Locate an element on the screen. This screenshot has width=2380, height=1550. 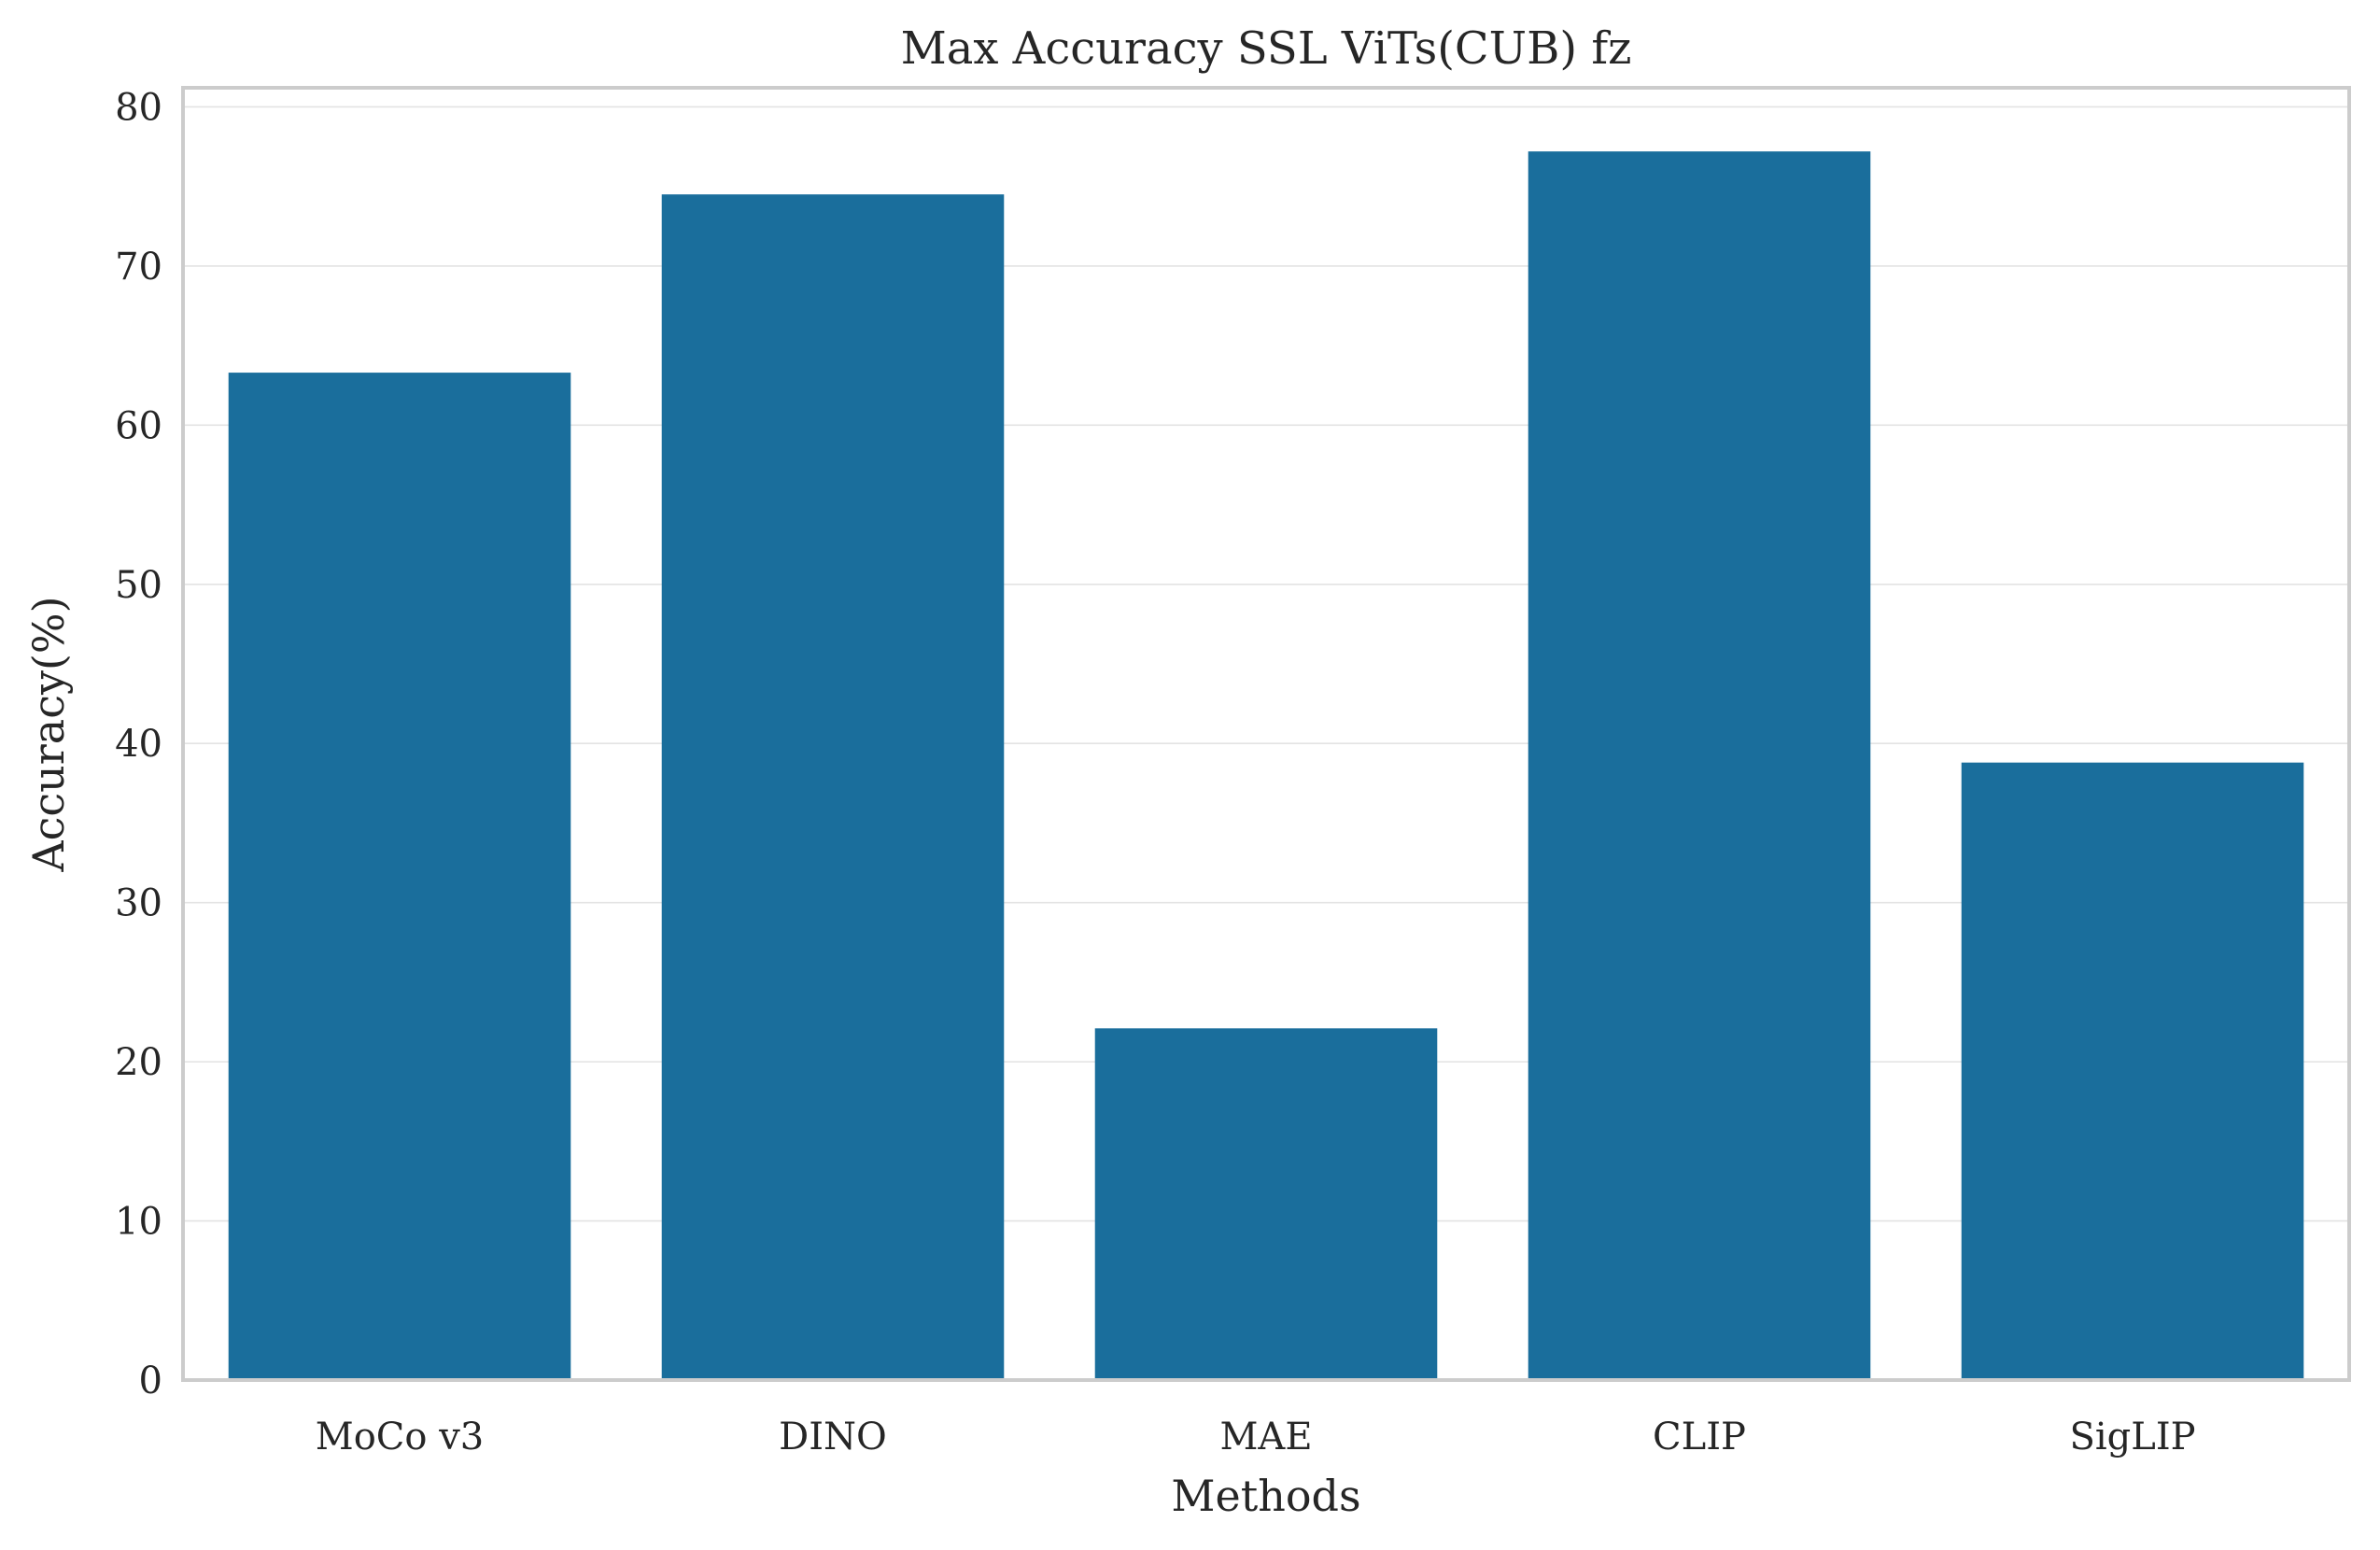
y-tick-label: 50 is located at coordinates (138, 585).